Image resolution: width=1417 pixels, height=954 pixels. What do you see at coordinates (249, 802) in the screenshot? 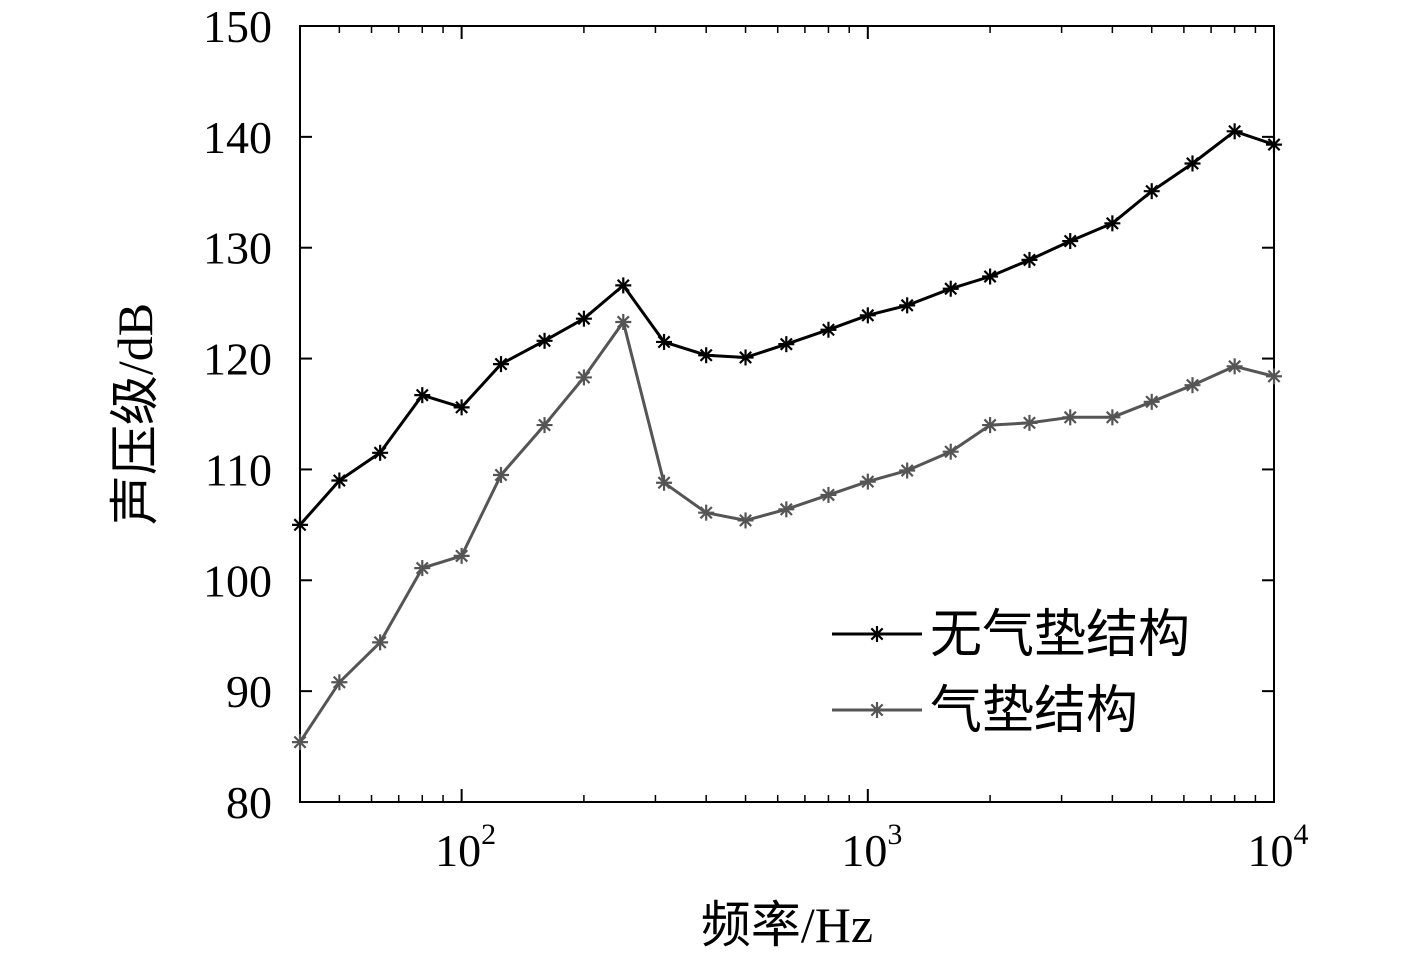
I see `y-tick-label: 80` at bounding box center [249, 802].